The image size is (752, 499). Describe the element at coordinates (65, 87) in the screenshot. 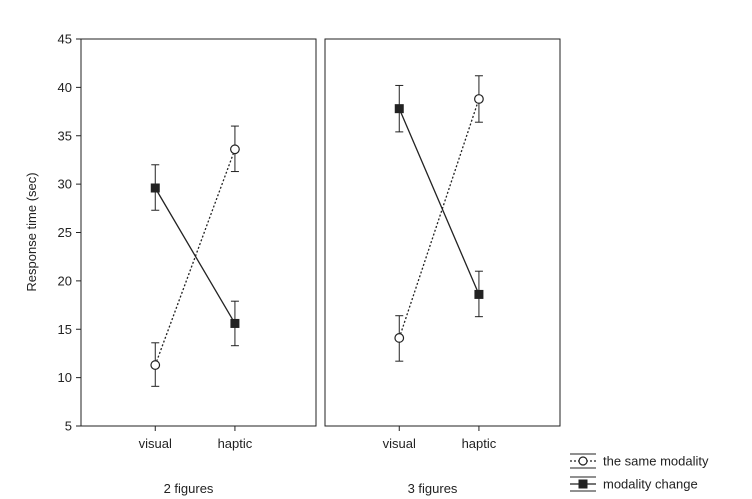

I see `y-tick-label: 40` at that location.